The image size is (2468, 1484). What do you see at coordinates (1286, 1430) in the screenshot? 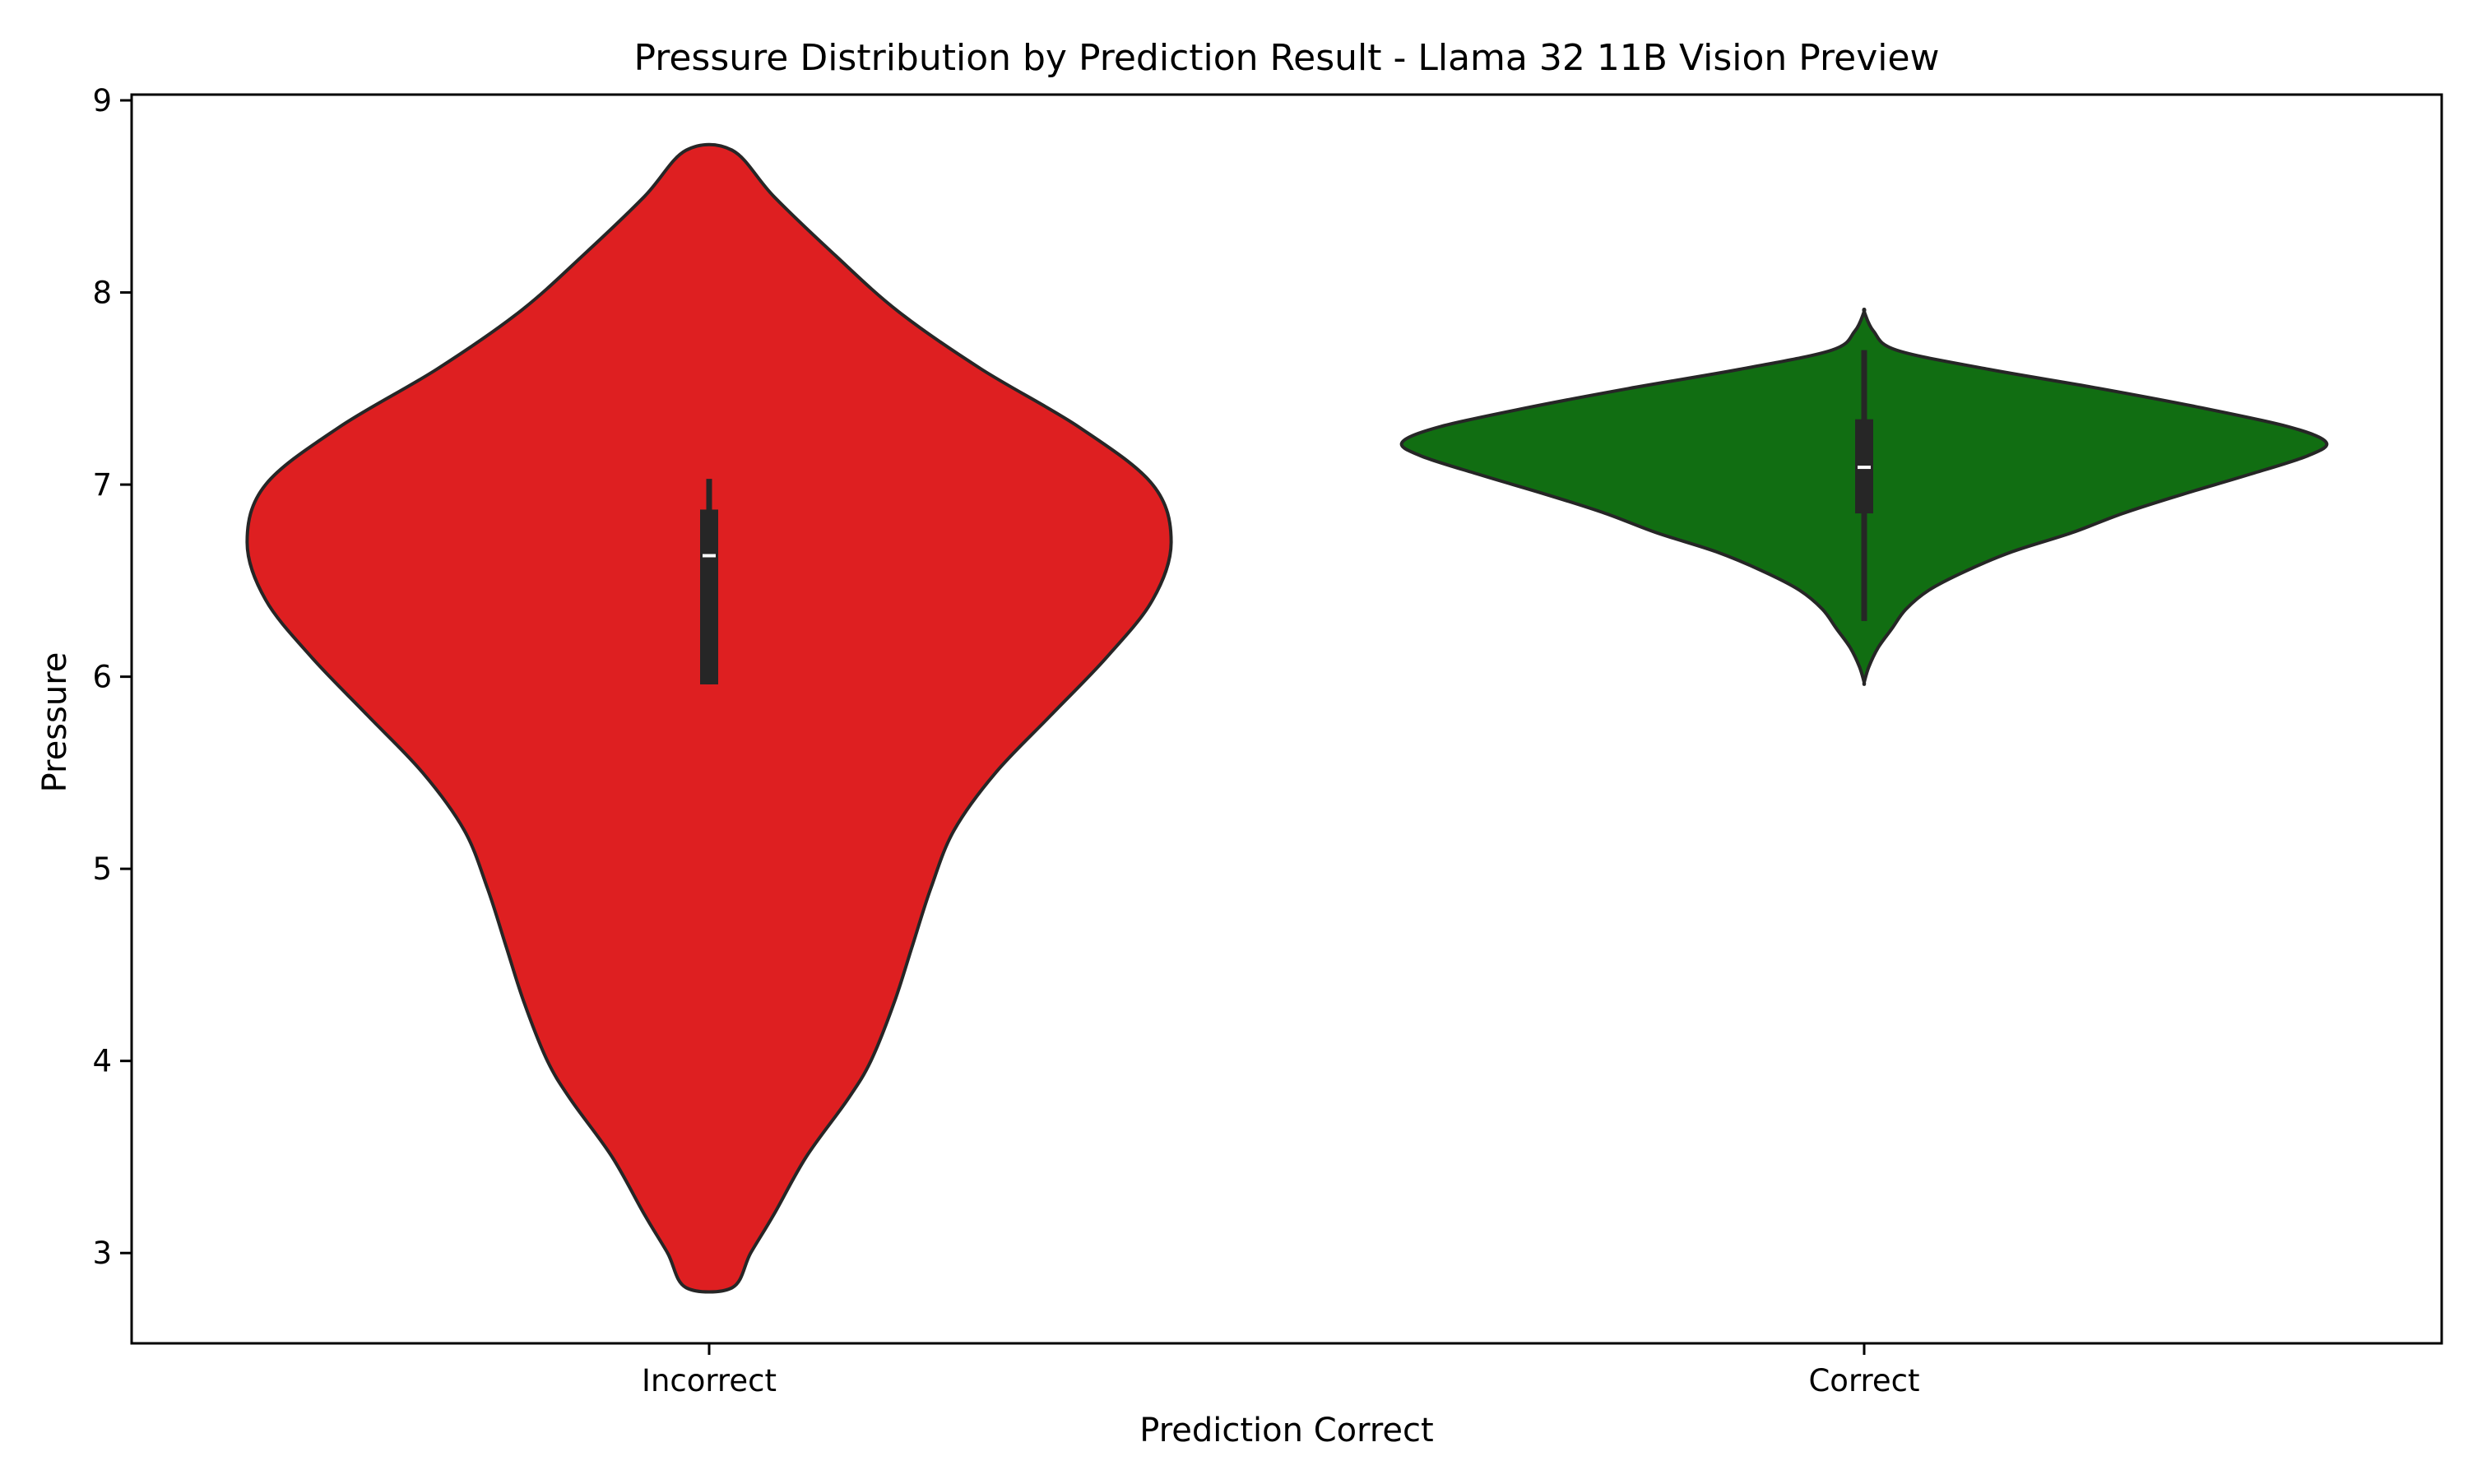
I see `x-axis-label: Prediction Correct` at bounding box center [1286, 1430].